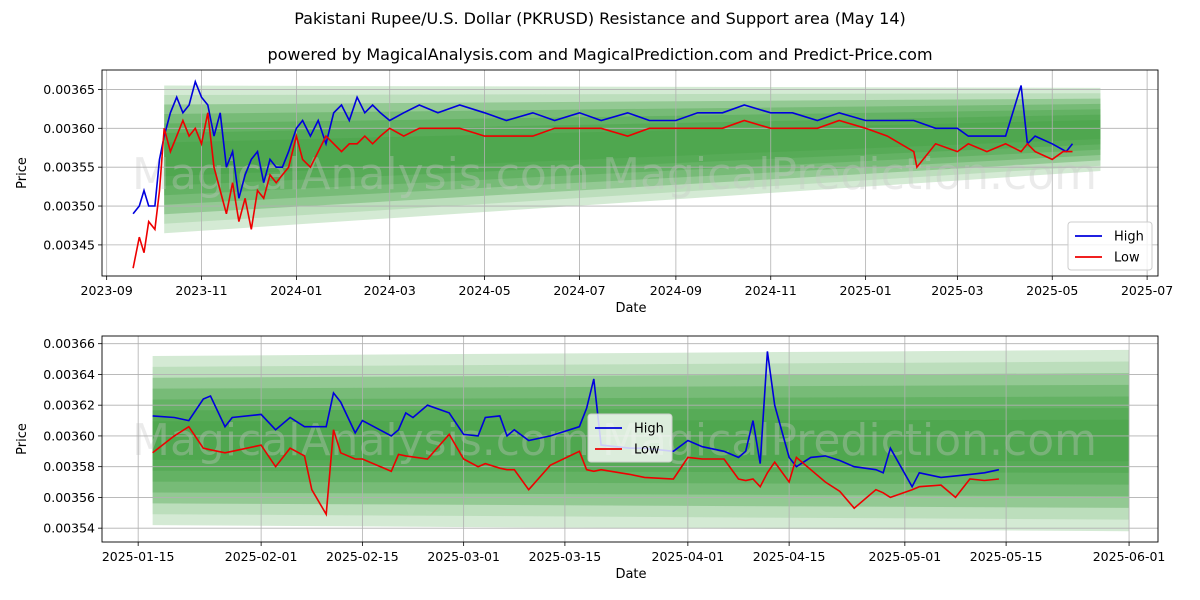 Image resolution: width=1200 pixels, height=600 pixels. Describe the element at coordinates (688, 556) in the screenshot. I see `x-tick-label: 2025-04-01` at that location.